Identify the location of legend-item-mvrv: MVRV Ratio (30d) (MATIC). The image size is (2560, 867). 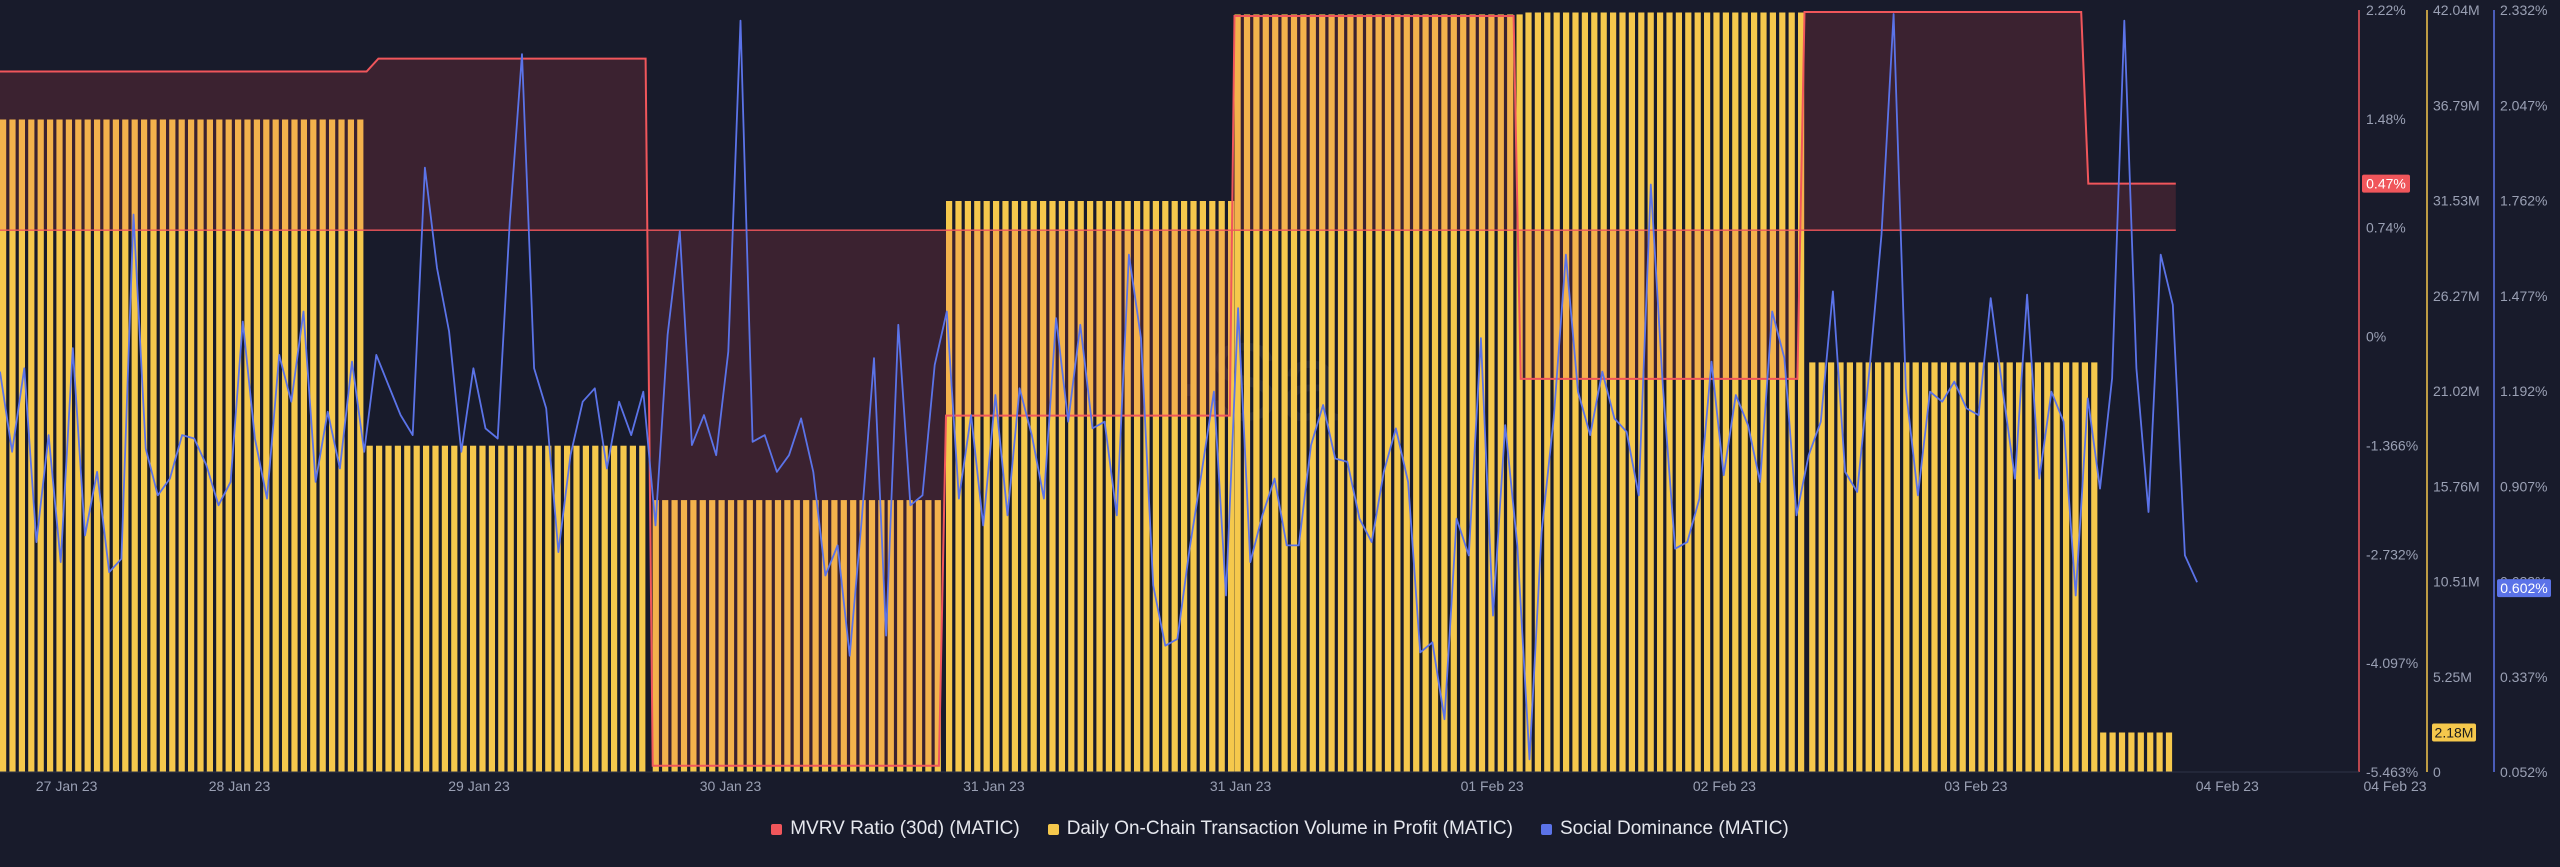
(895, 829).